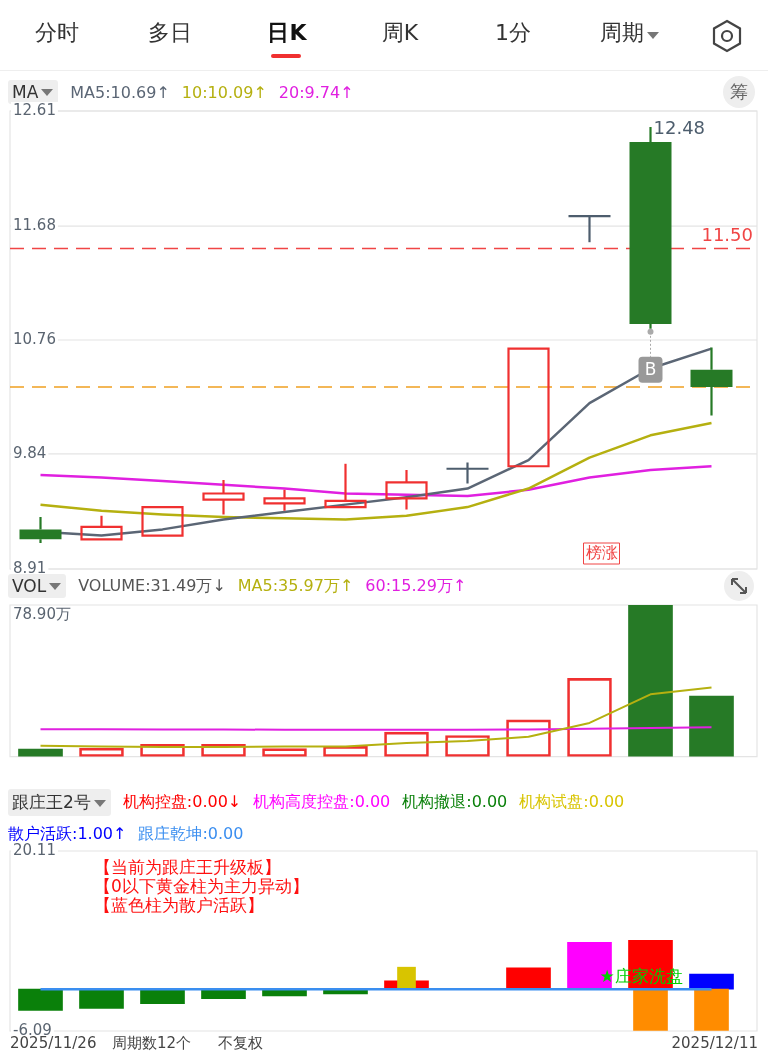  Describe the element at coordinates (170, 33) in the screenshot. I see `text: 多日` at that location.